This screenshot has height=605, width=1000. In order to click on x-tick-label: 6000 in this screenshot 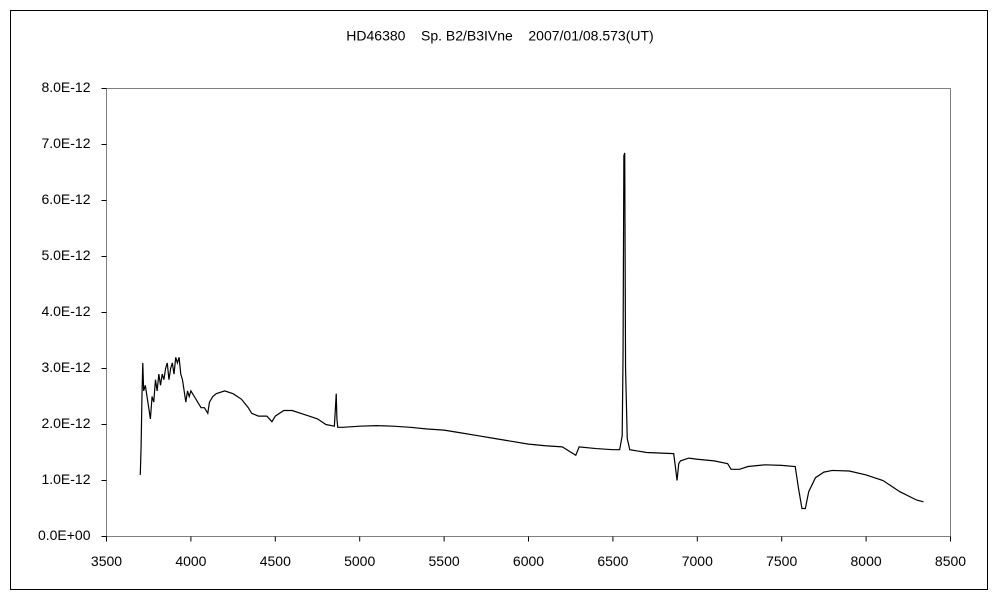, I will do `click(528, 561)`.